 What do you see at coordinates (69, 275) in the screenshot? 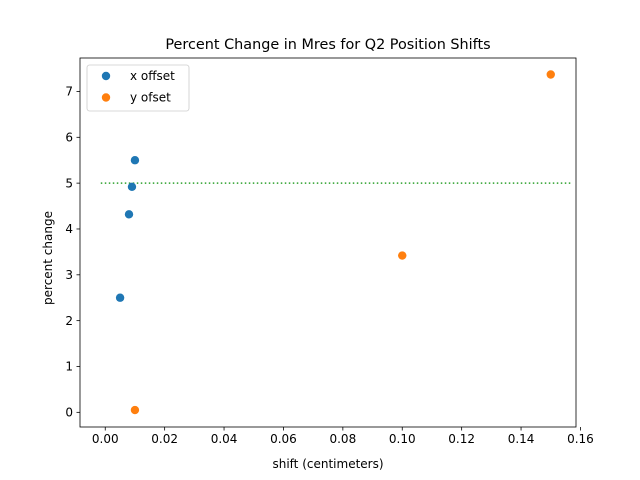
I see `y-tick-label: 3` at bounding box center [69, 275].